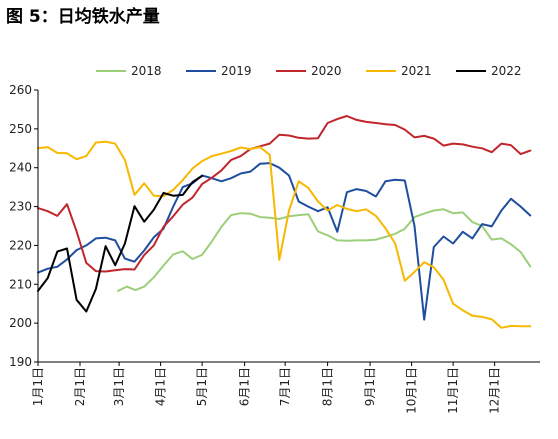 This screenshot has height=439, width=558. What do you see at coordinates (245, 386) in the screenshot?
I see `x-tick-label: 6月1日` at bounding box center [245, 386].